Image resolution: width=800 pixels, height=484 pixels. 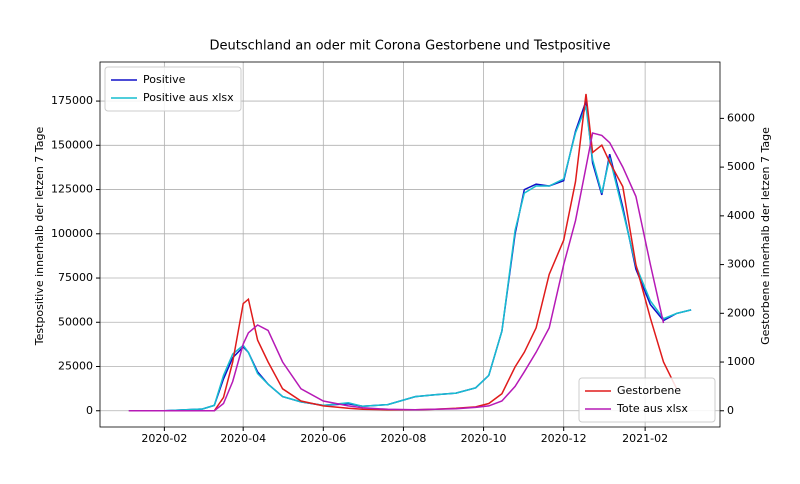 What do you see at coordinates (564, 438) in the screenshot?
I see `x-tick-label: 2020-12` at bounding box center [564, 438].